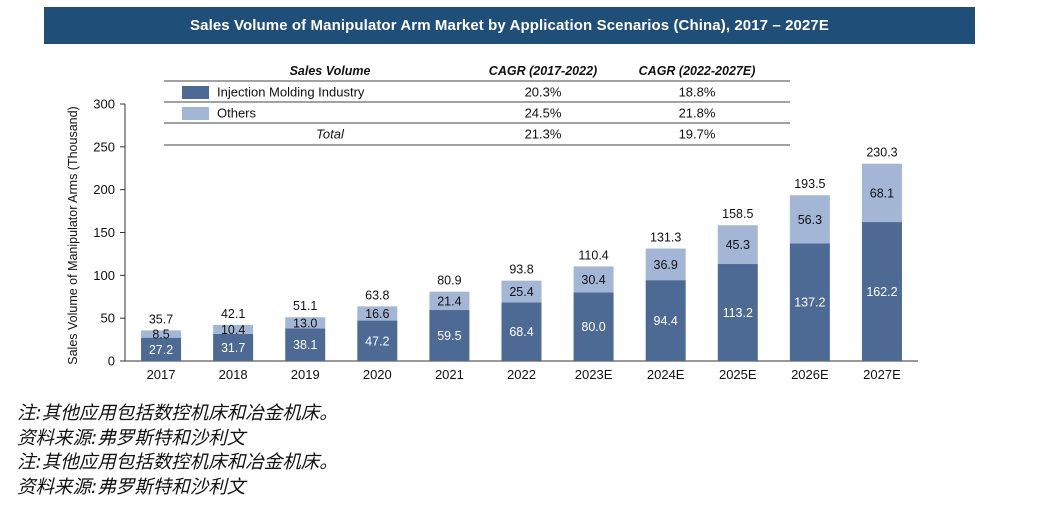 This screenshot has width=1042, height=505. I want to click on legend-header: CAGR (2017-2022), so click(543, 71).